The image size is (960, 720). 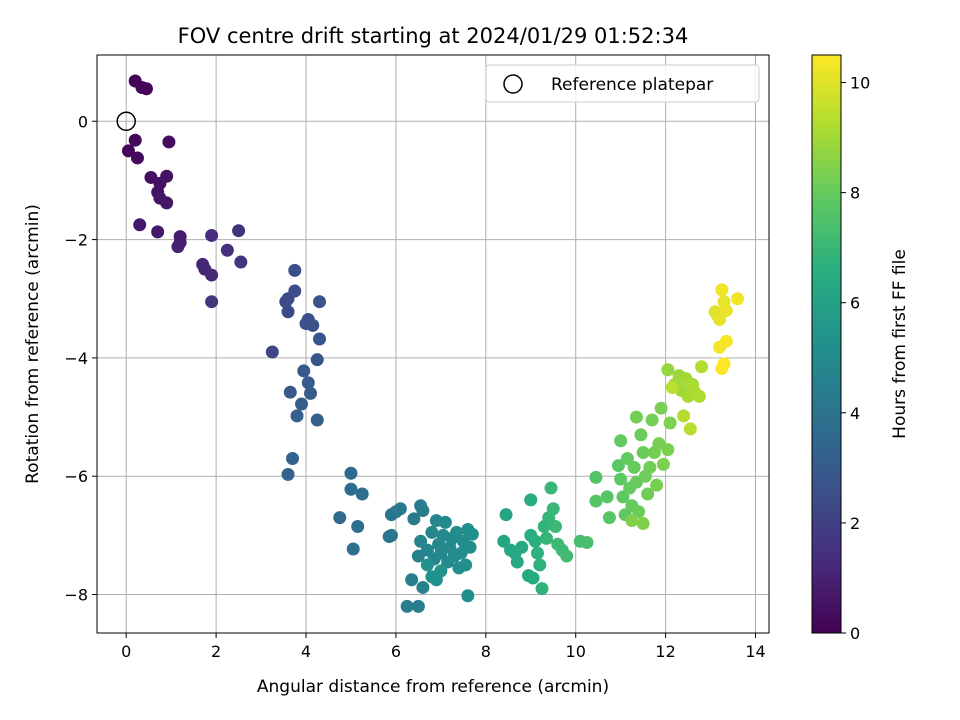 What do you see at coordinates (855, 633) in the screenshot?
I see `colorbar-tick-label: 0` at bounding box center [855, 633].